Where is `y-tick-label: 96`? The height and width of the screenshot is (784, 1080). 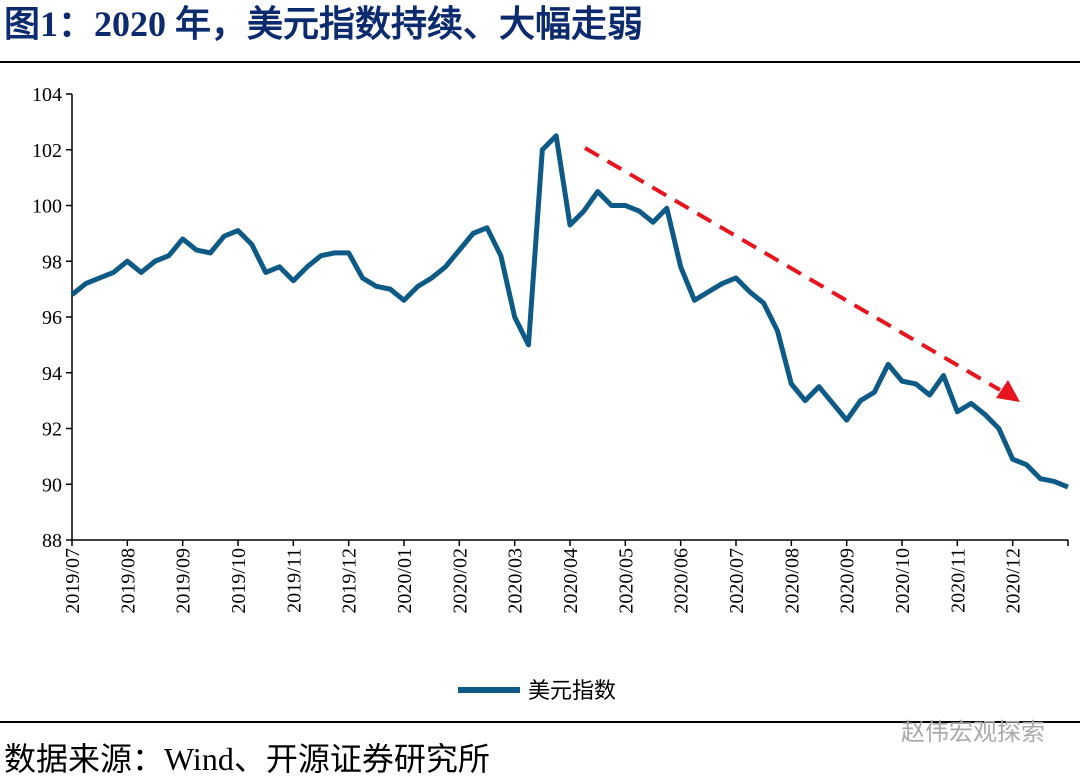
y-tick-label: 96 is located at coordinates (52, 318).